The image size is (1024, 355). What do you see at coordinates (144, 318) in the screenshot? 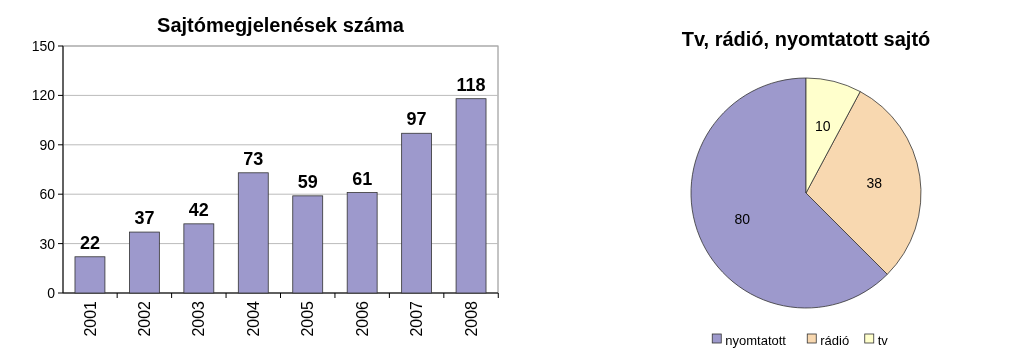
I see `x-tick-label: 2002` at bounding box center [144, 318].